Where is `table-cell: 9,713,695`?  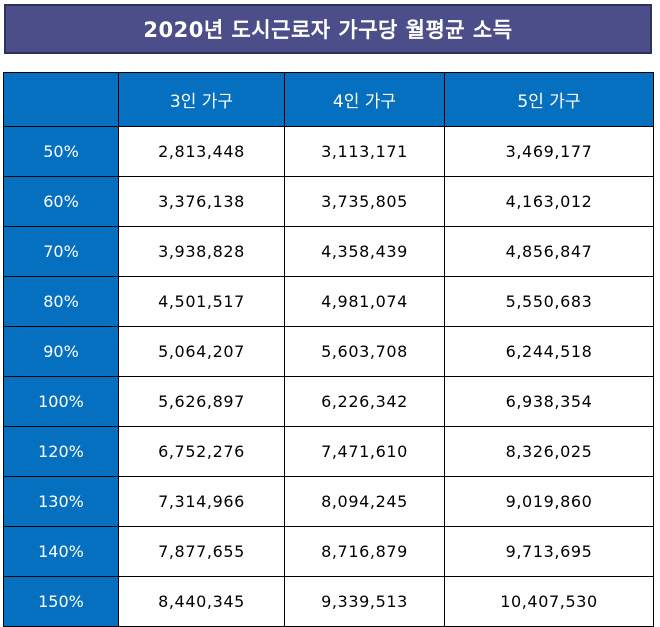
table-cell: 9,713,695 is located at coordinates (549, 551).